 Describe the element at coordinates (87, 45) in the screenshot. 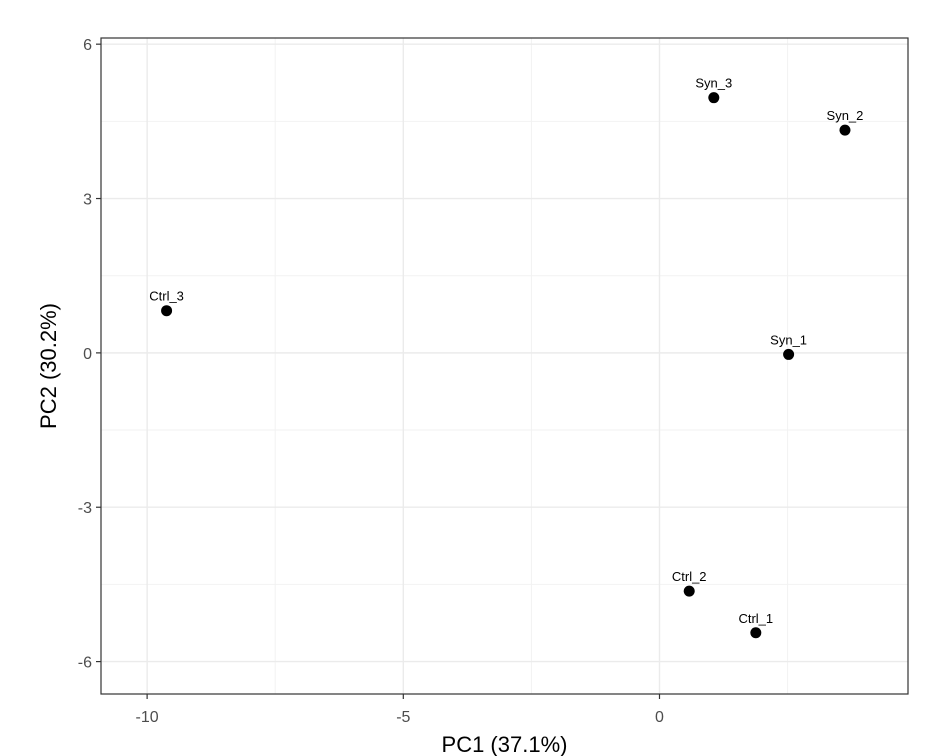

I see `y-tick-label: 6` at that location.